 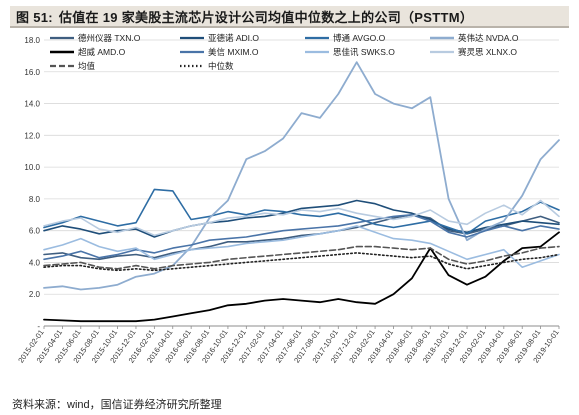 What do you see at coordinates (359, 38) in the screenshot?
I see `legend-label: 博通 AVGO.O` at bounding box center [359, 38].